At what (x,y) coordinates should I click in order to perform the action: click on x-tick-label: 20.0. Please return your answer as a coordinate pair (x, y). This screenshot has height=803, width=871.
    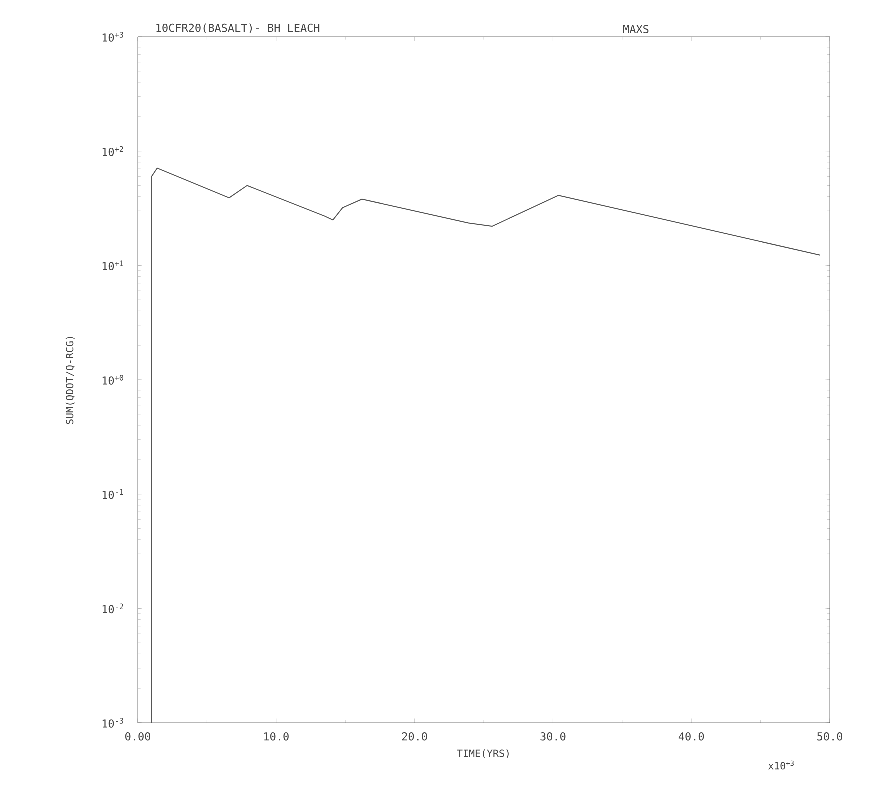
    Looking at the image, I should click on (415, 736).